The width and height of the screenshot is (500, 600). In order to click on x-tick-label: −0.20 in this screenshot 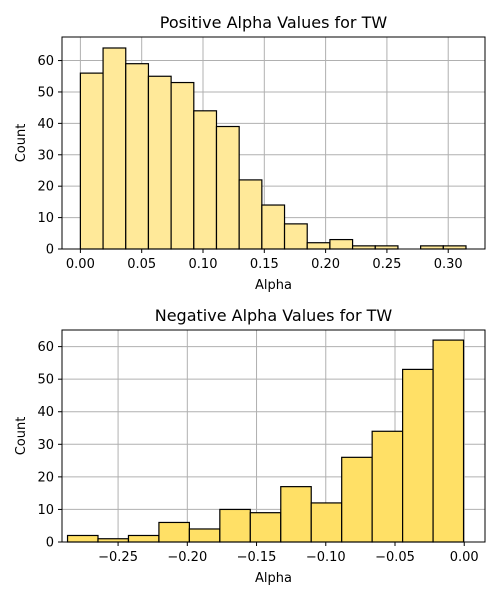, I will do `click(187, 557)`.